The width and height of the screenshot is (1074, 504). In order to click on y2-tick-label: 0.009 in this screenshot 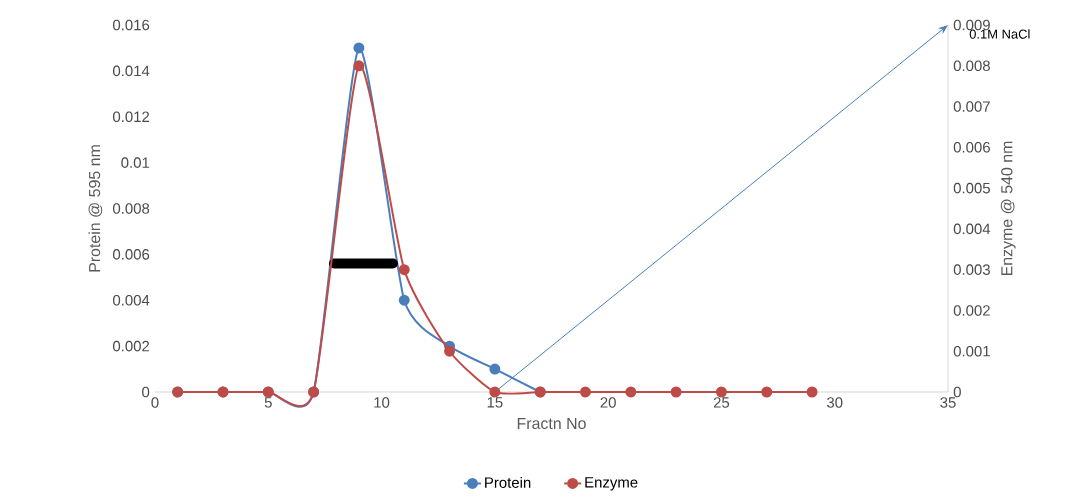, I will do `click(971, 25)`.